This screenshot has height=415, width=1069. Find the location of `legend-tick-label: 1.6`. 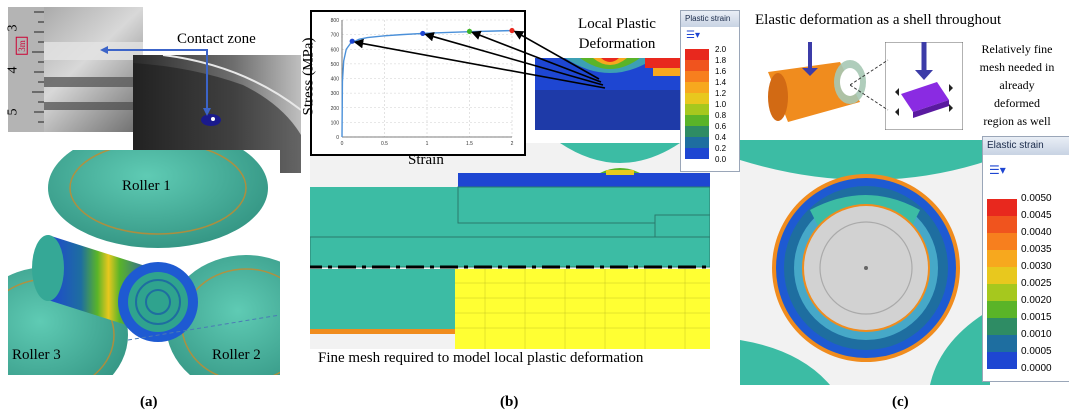

legend-tick-label: 1.6 is located at coordinates (721, 71).